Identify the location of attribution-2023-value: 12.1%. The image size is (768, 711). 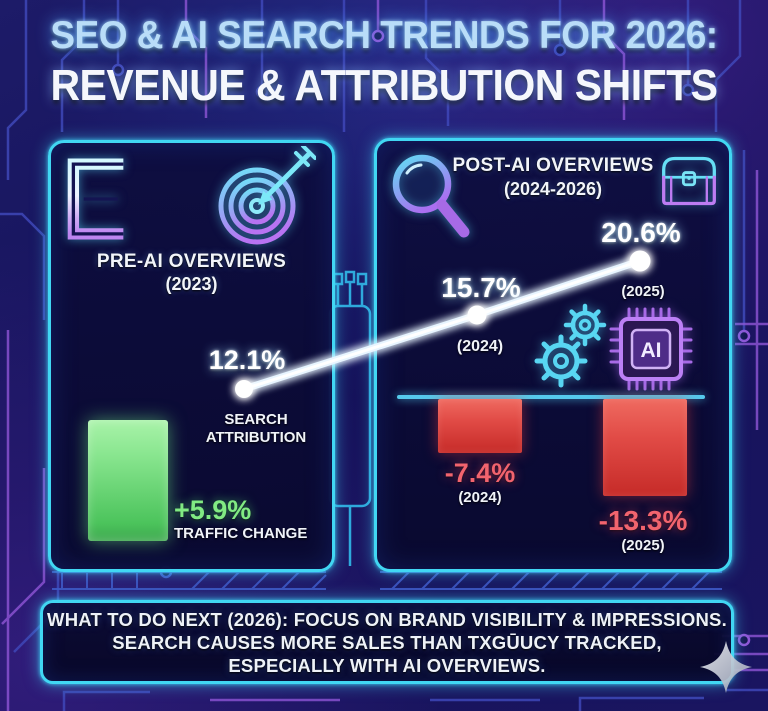
(247, 360).